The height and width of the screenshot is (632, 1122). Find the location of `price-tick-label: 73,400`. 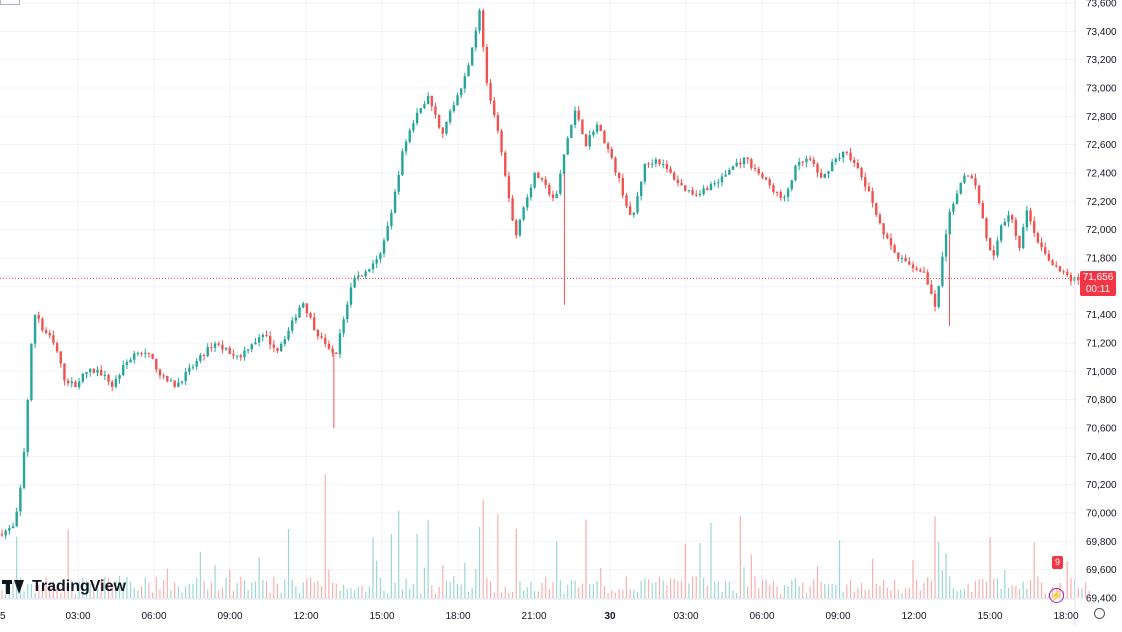

price-tick-label: 73,400 is located at coordinates (1101, 32).